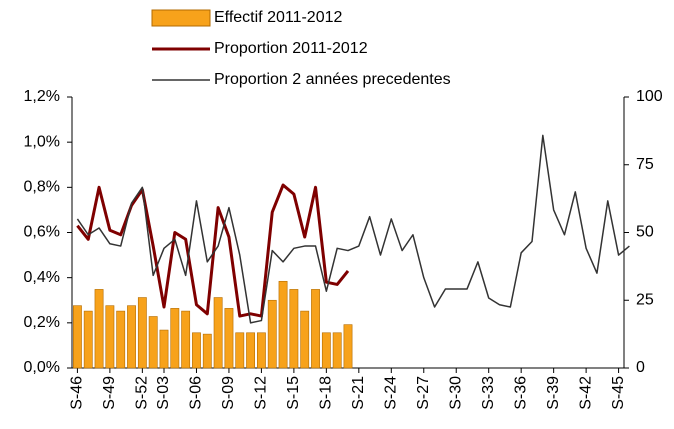 The height and width of the screenshot is (429, 674). Describe the element at coordinates (42, 277) in the screenshot. I see `y-tick-label: 0,4%` at that location.